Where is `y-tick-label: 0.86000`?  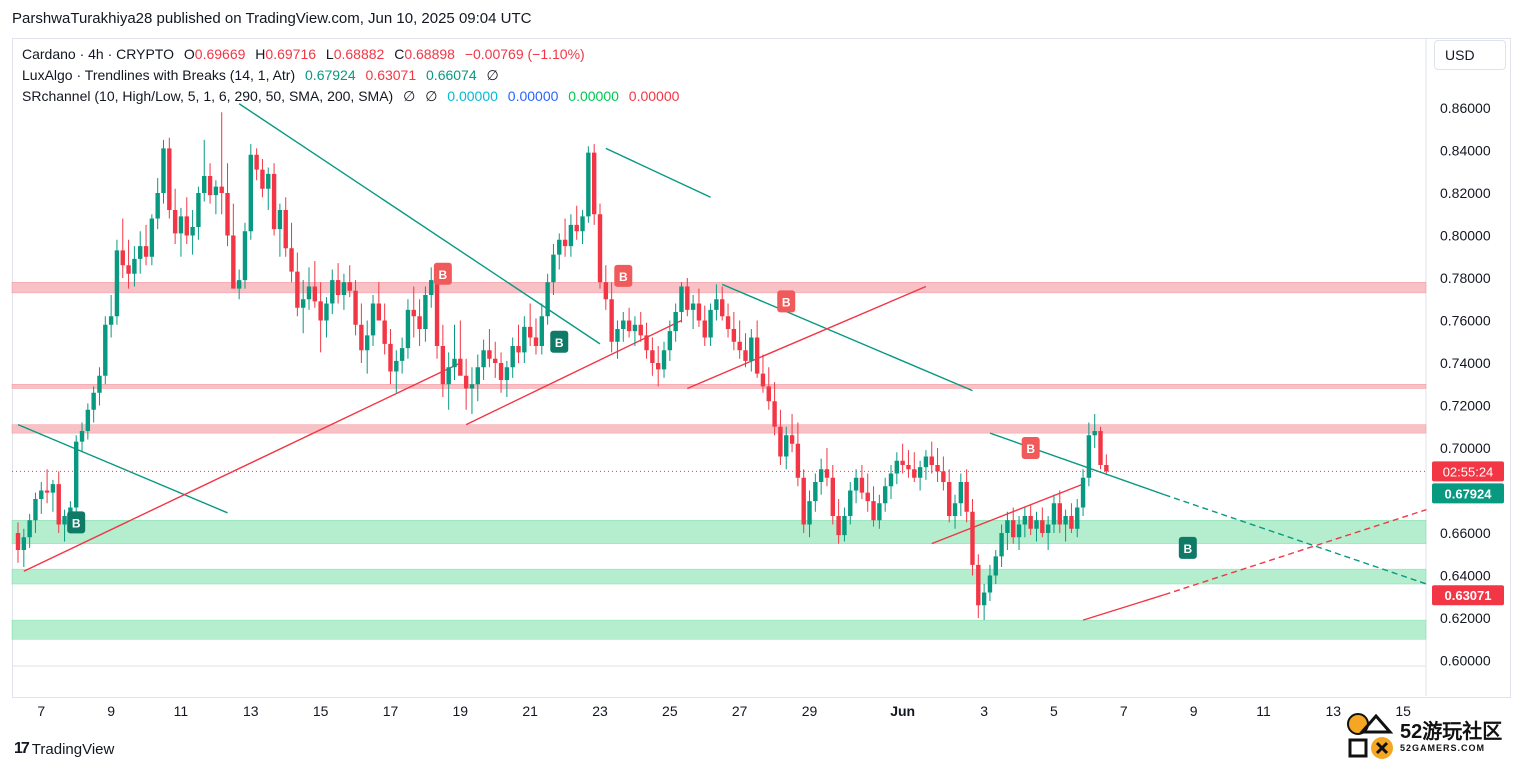
y-tick-label: 0.86000 is located at coordinates (1465, 108).